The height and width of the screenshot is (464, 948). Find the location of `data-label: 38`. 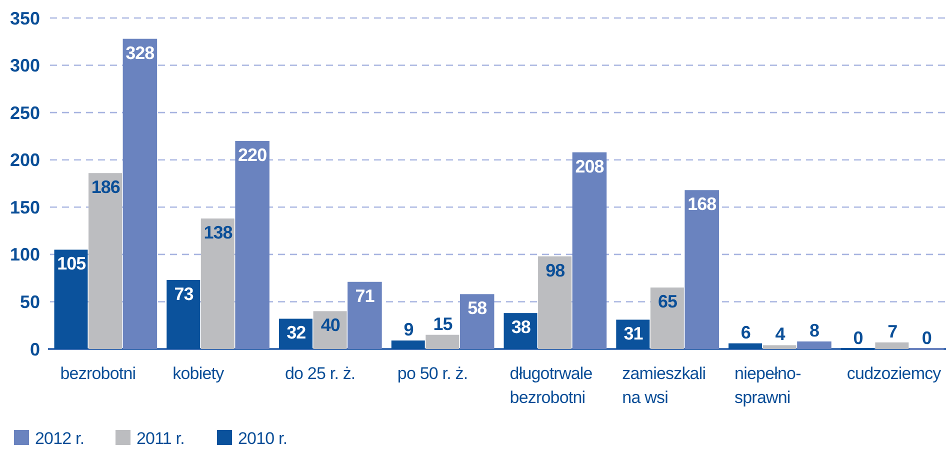

data-label: 38 is located at coordinates (521, 327).